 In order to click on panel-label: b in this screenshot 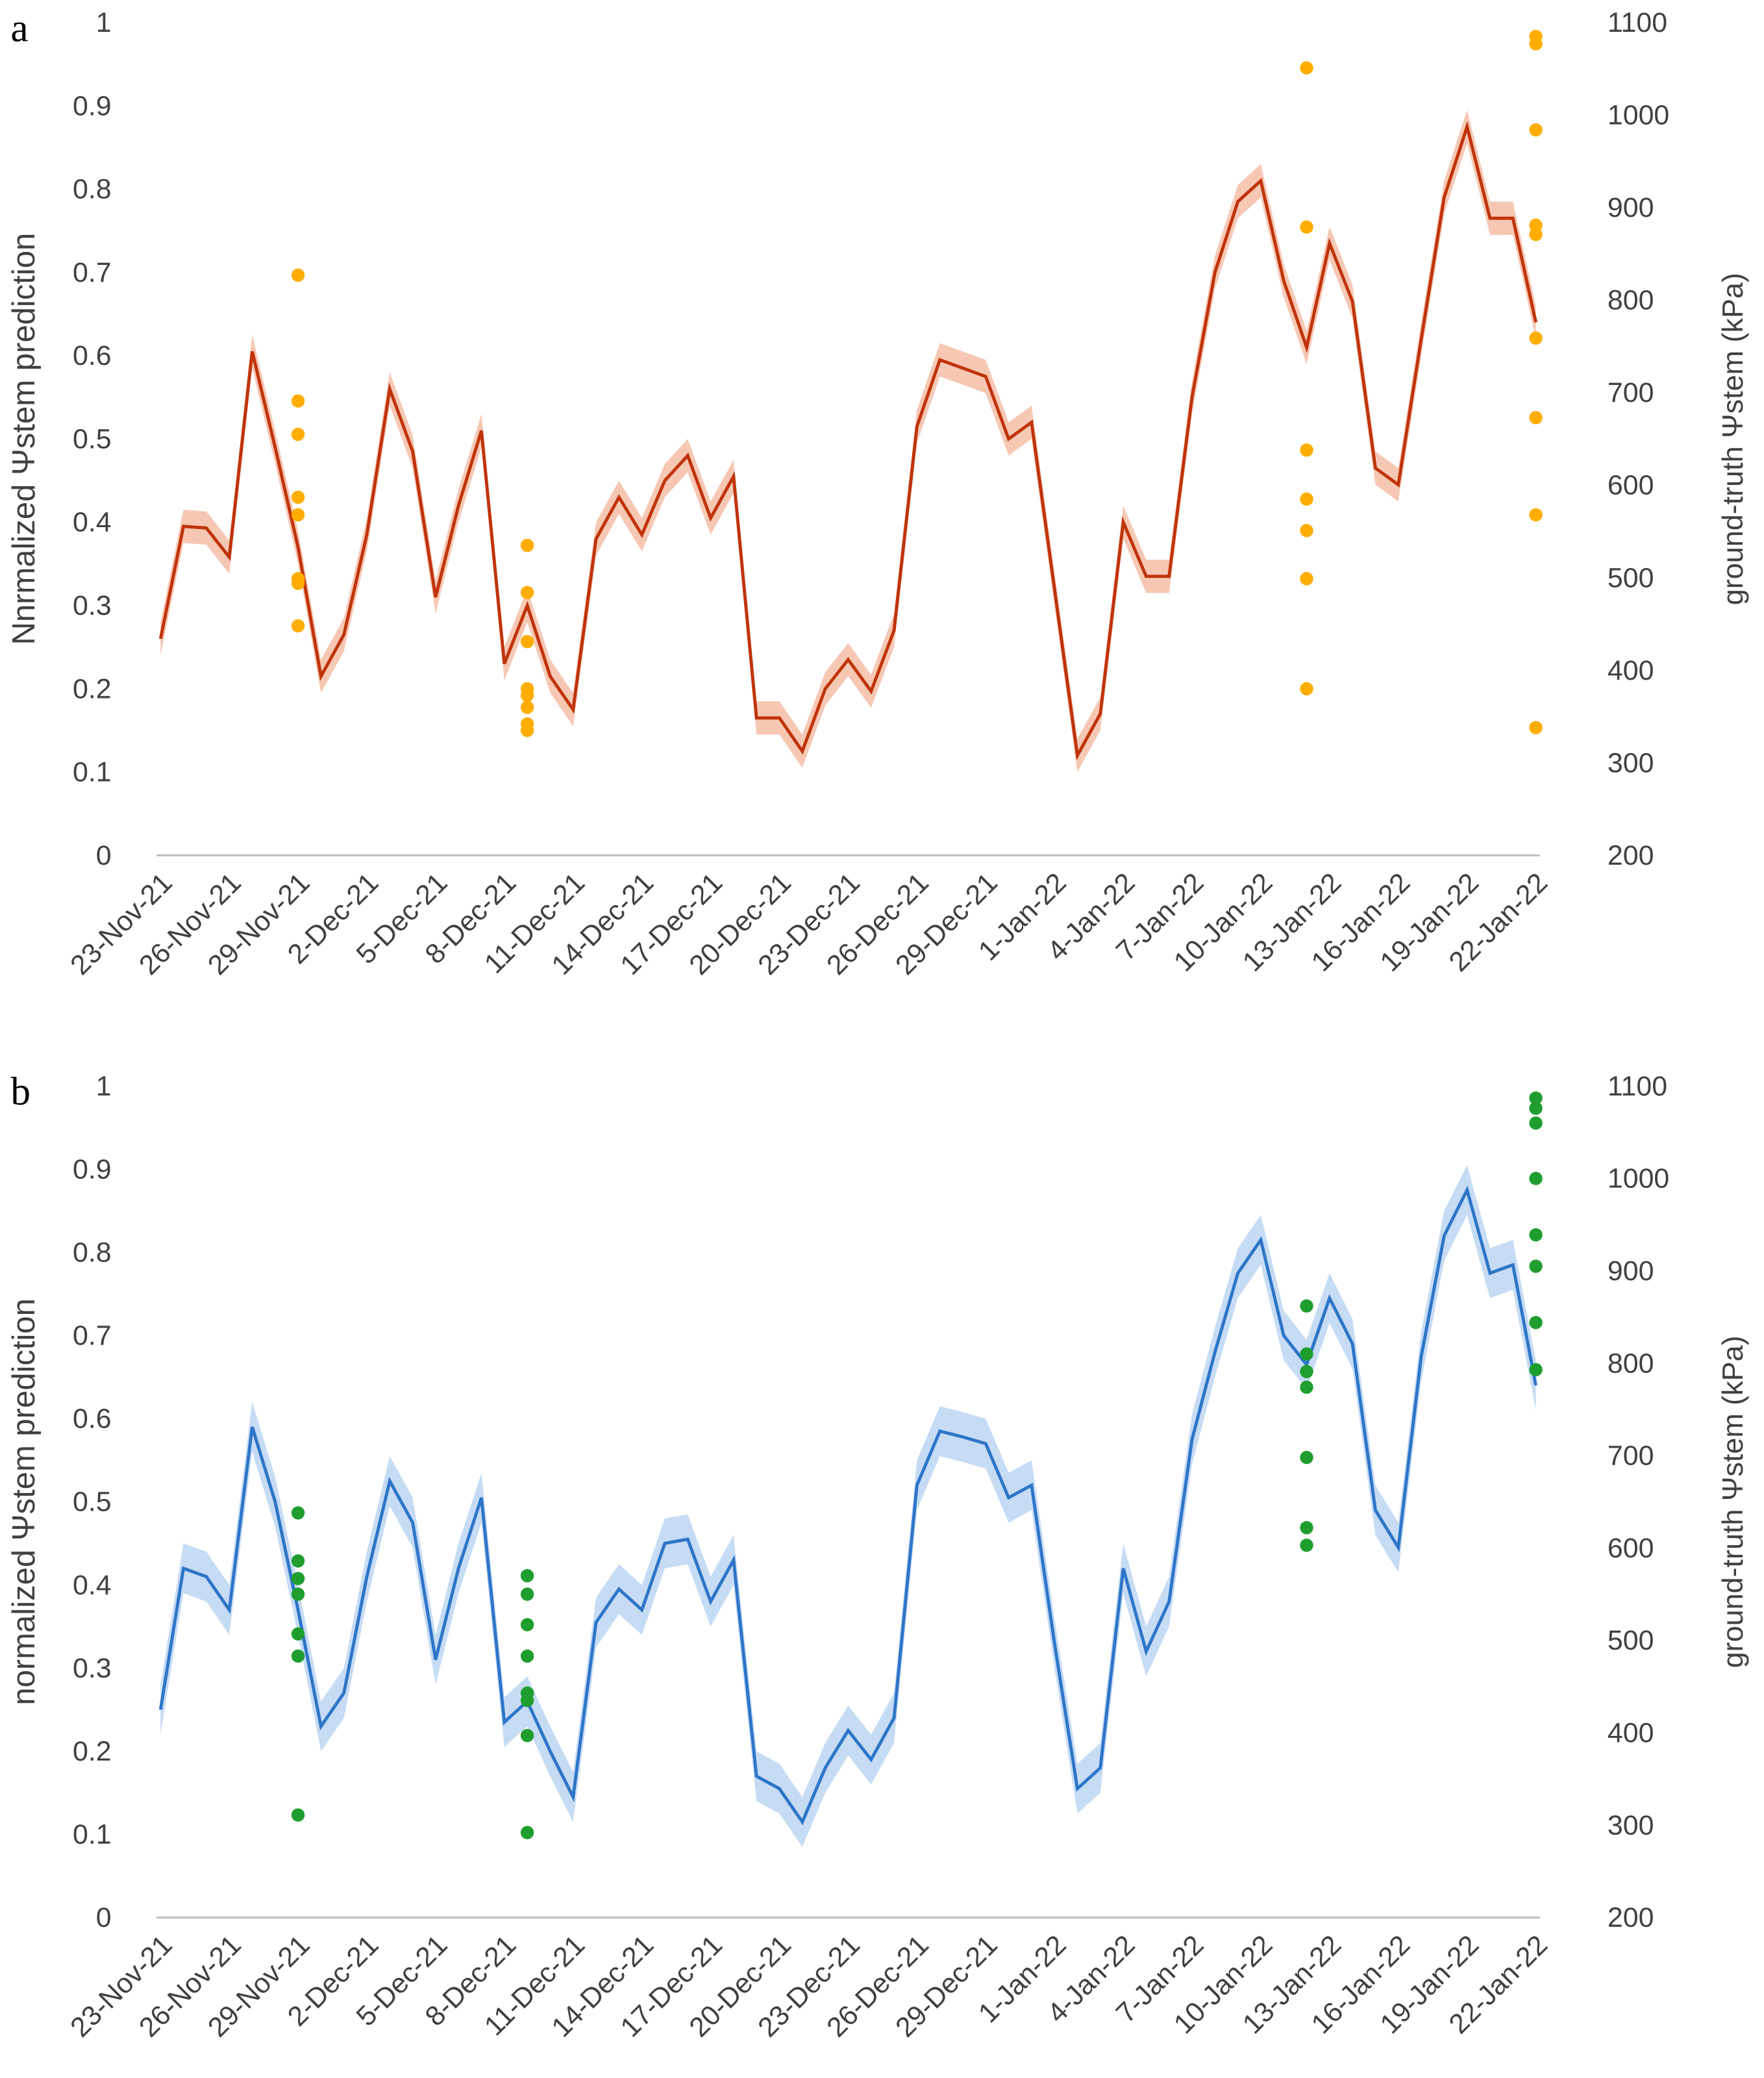, I will do `click(20, 1092)`.